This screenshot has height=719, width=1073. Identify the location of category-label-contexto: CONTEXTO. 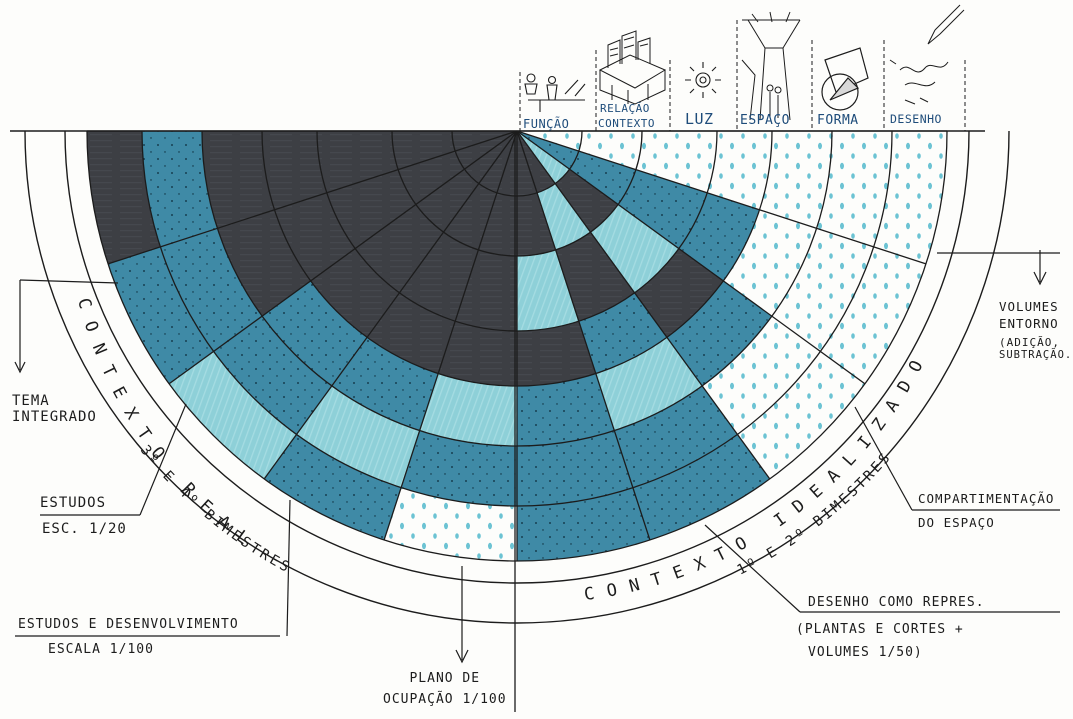
(626, 123).